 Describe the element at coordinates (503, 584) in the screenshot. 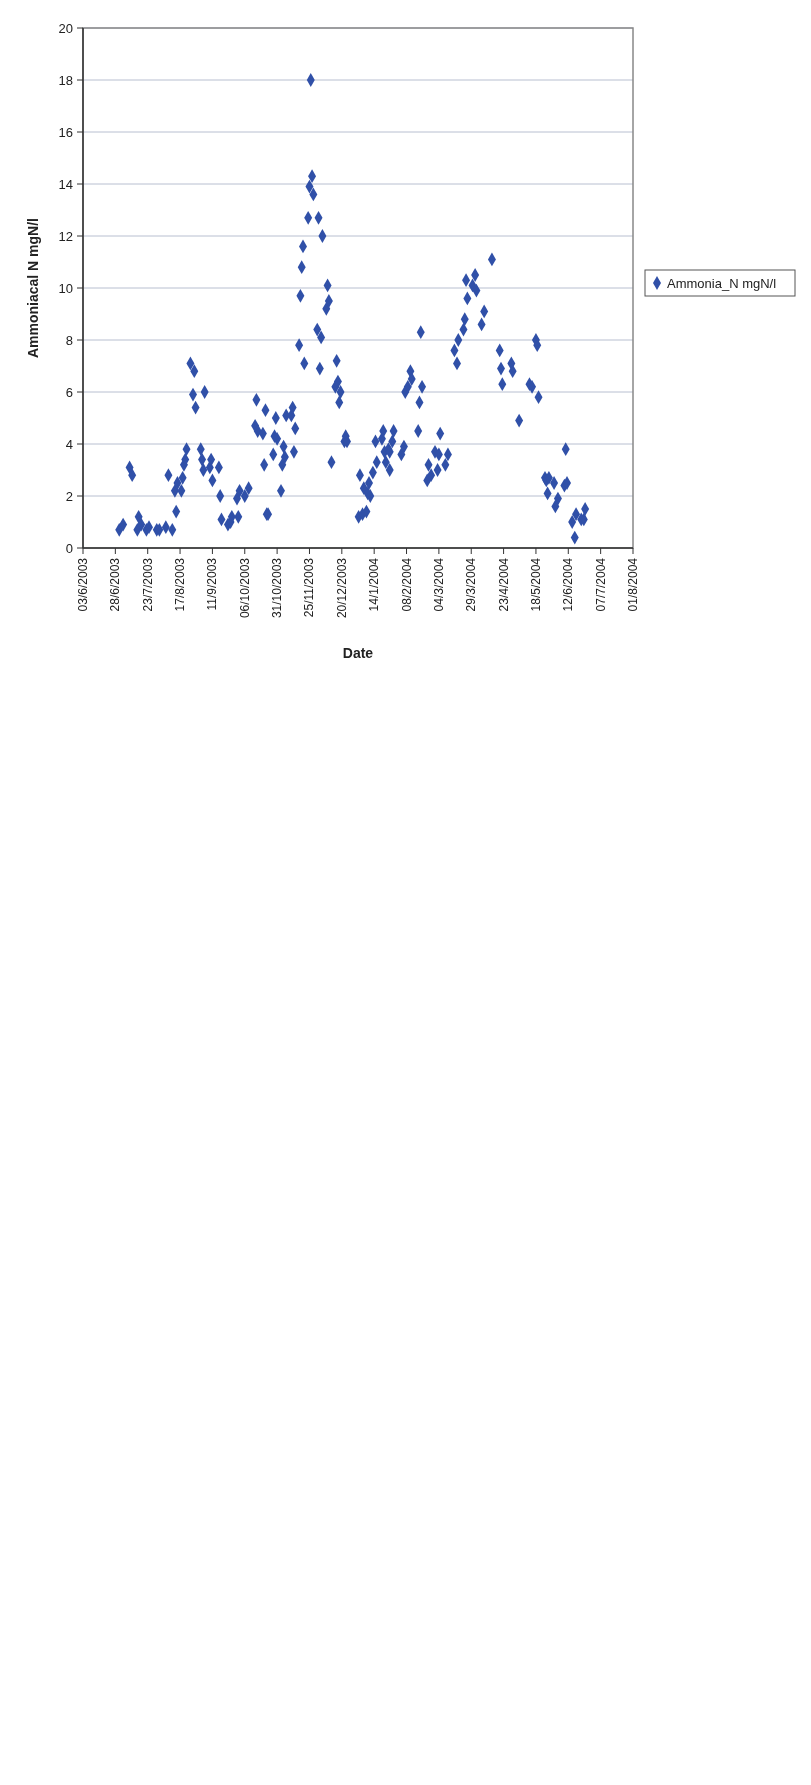

I see `x-tick-label: 23/4/2004` at that location.